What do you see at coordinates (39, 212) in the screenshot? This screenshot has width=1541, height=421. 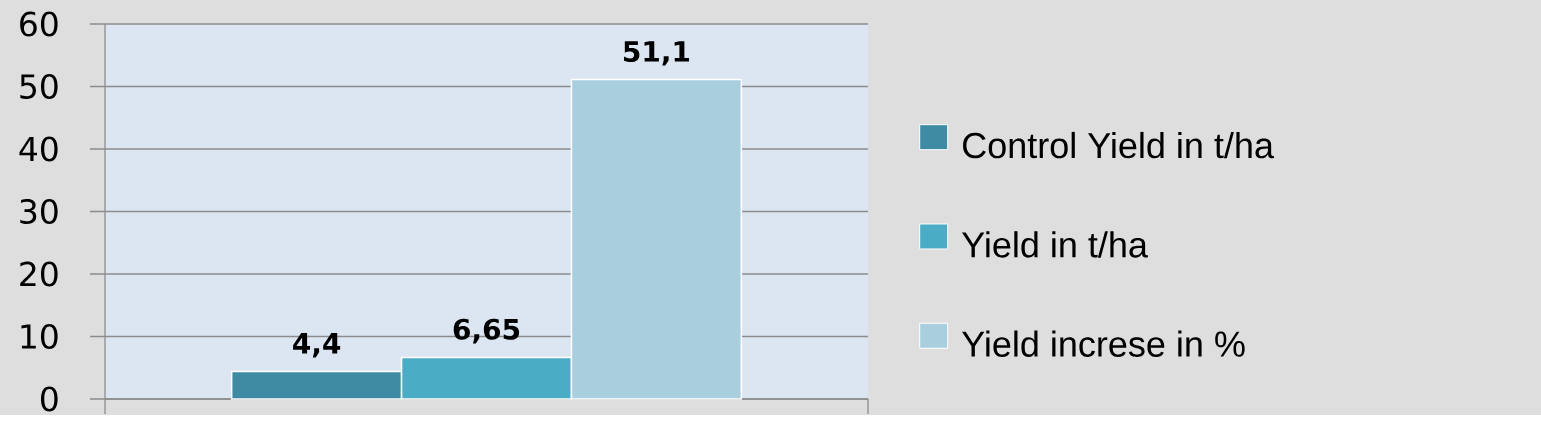 I see `y-tick-label: 30` at bounding box center [39, 212].